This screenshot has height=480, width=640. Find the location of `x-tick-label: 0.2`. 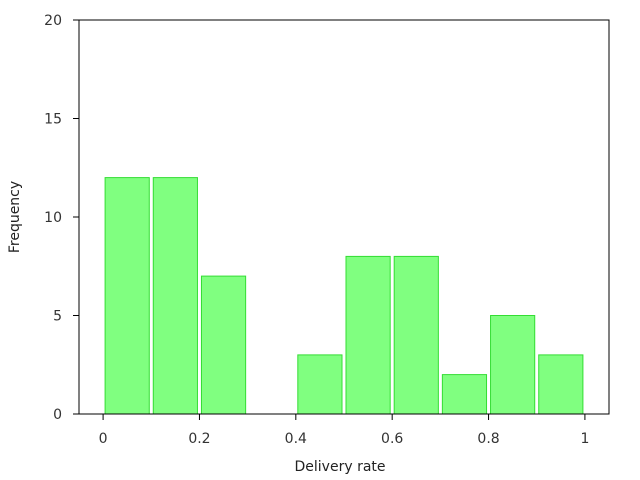

x-tick-label: 0.2 is located at coordinates (199, 439).